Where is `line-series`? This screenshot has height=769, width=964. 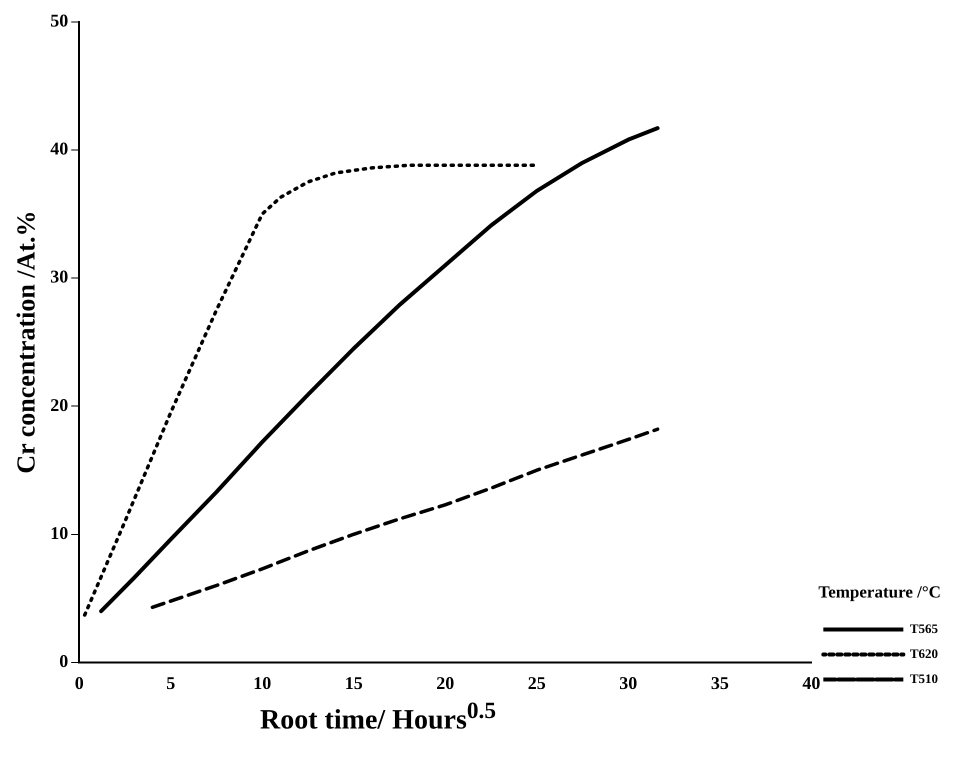 line-series is located at coordinates (405, 518).